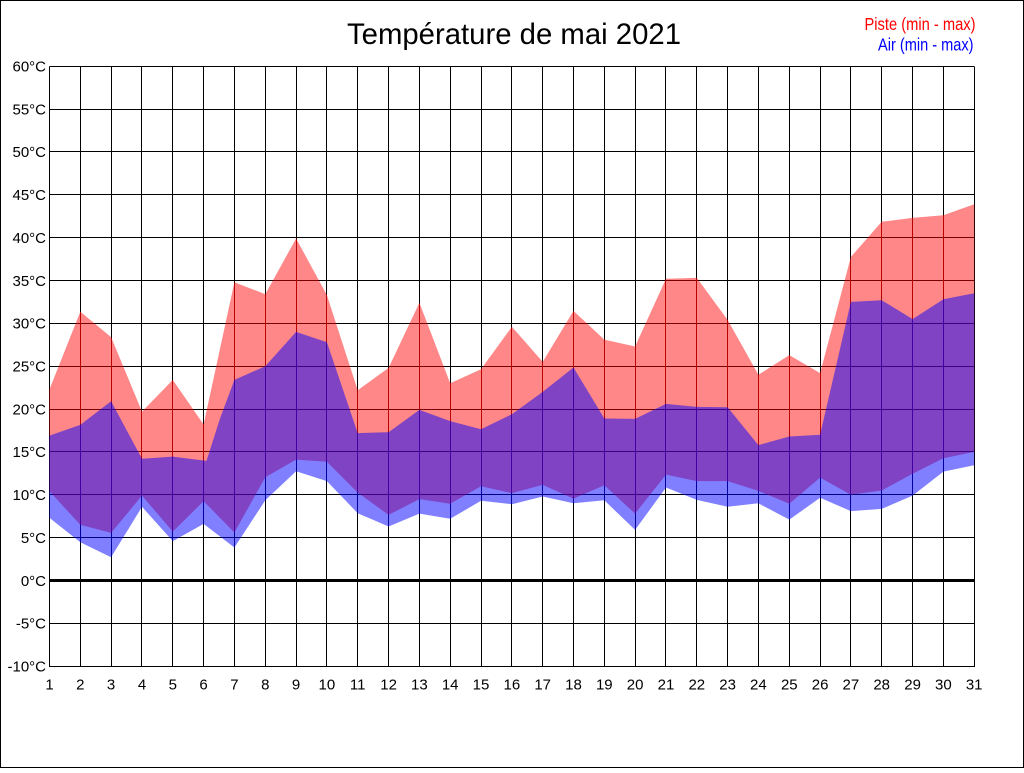 Image resolution: width=1024 pixels, height=773 pixels. I want to click on svg-text: 22, so click(696, 685).